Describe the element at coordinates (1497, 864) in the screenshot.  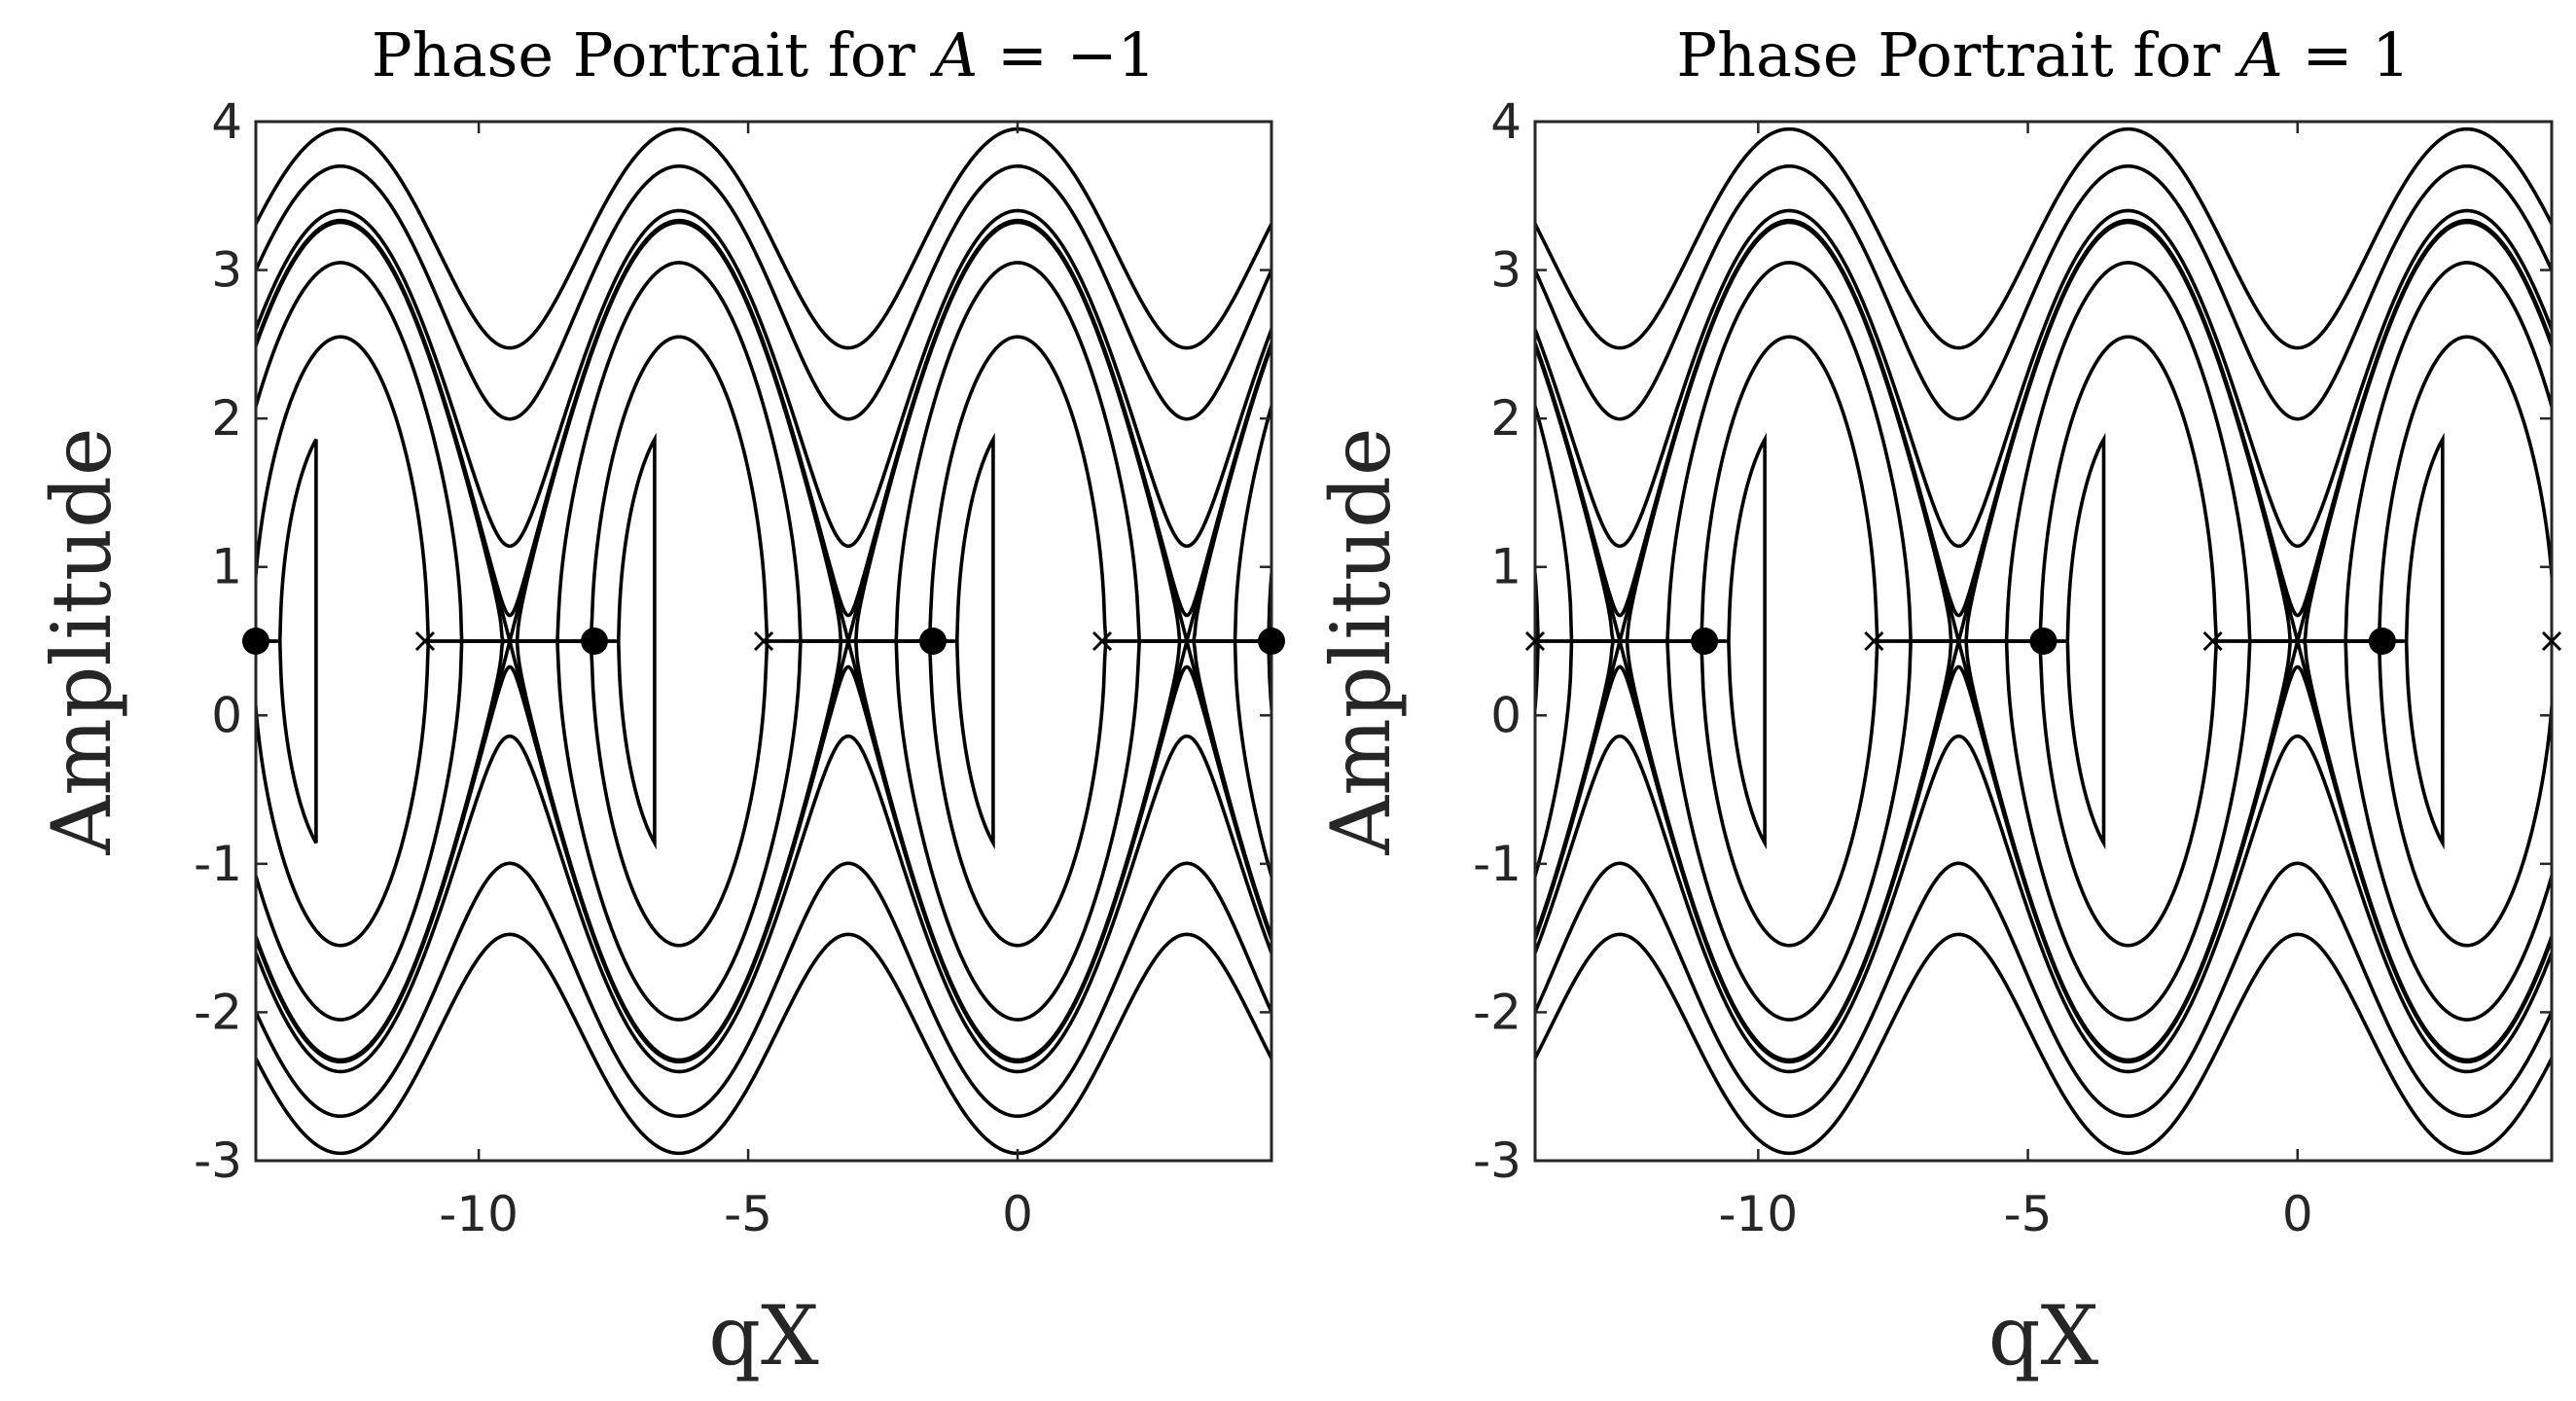
I see `right-y-tick-label-2: -1` at that location.